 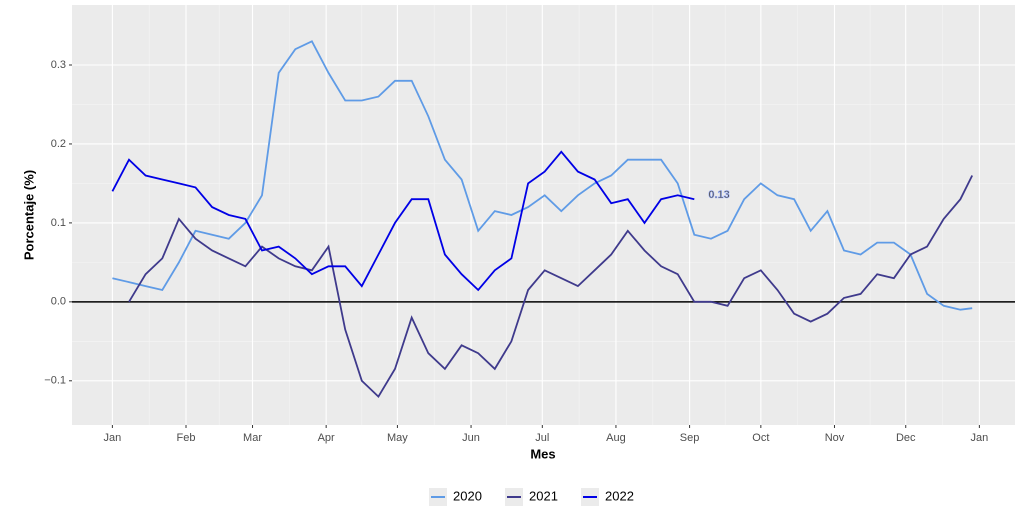 I want to click on x-tick-label: Nov, so click(x=835, y=438).